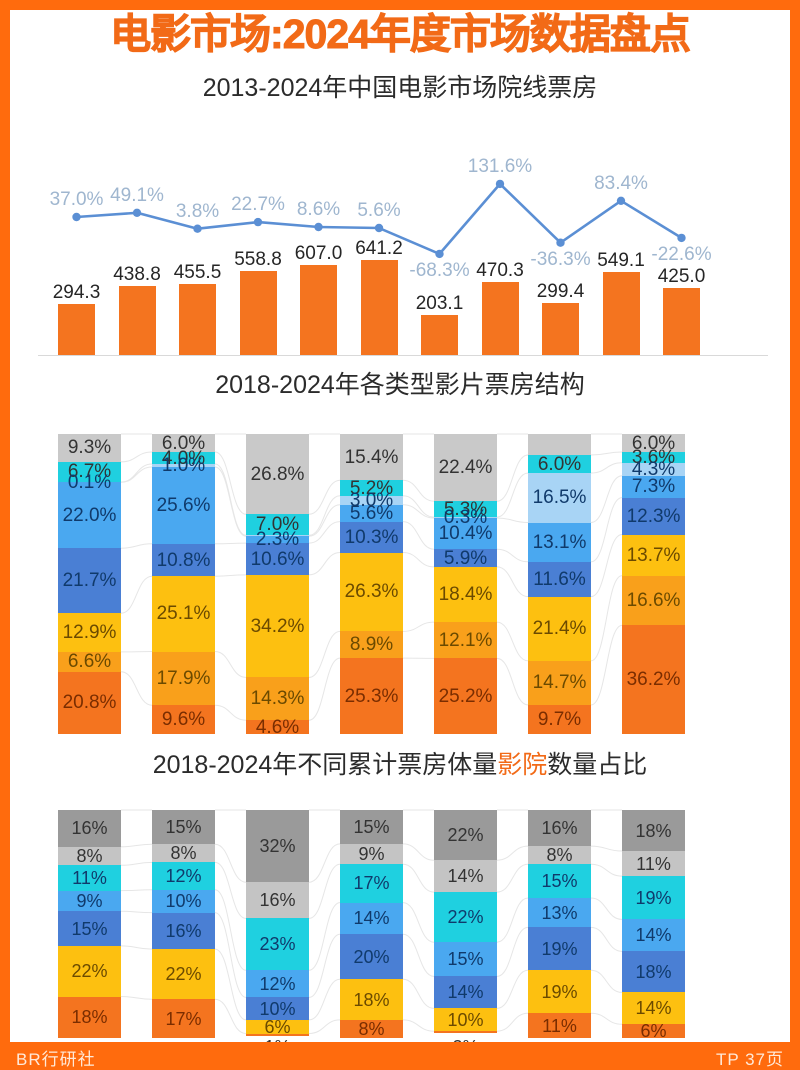 The width and height of the screenshot is (800, 1070). What do you see at coordinates (183, 679) in the screenshot?
I see `stack-segment: 17.9%` at bounding box center [183, 679].